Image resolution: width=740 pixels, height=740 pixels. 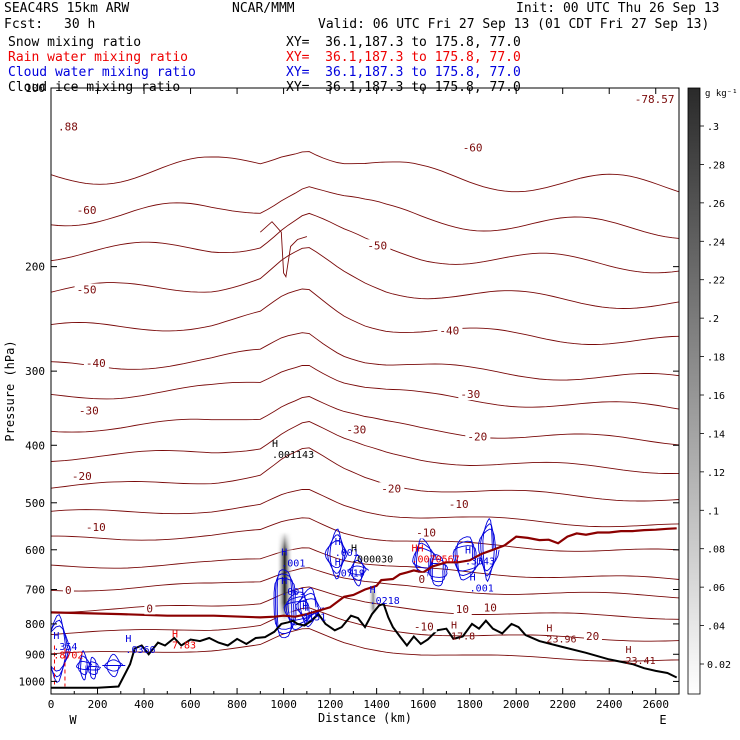 What do you see at coordinates (98, 704) in the screenshot?
I see `x-tick-label: 200` at bounding box center [98, 704].